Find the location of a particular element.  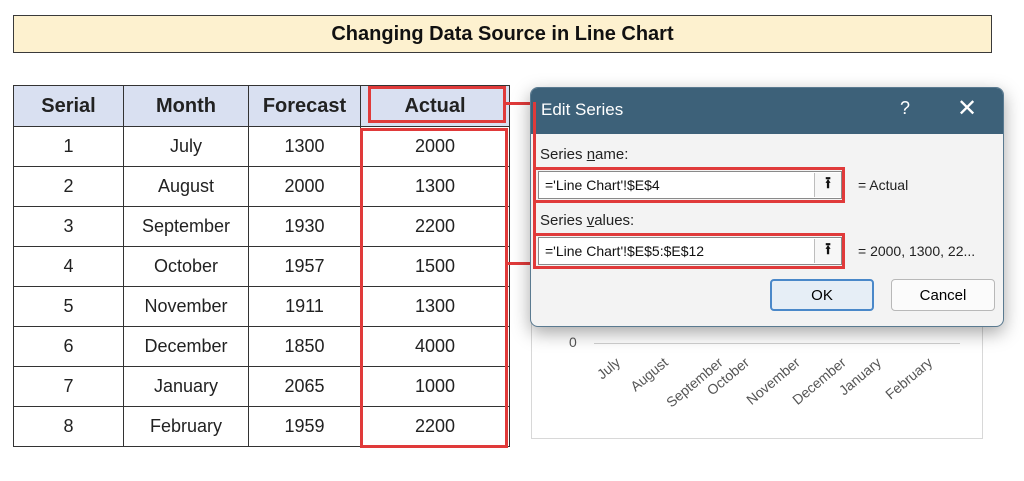

cell-actual: 2000 is located at coordinates (435, 146).